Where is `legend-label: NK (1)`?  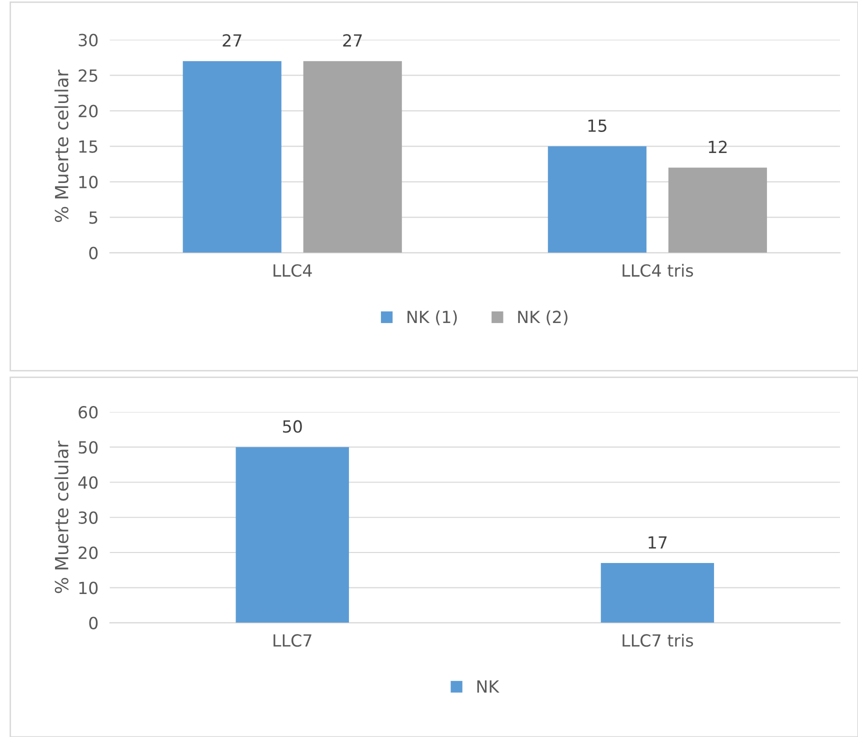 legend-label: NK (1) is located at coordinates (432, 318).